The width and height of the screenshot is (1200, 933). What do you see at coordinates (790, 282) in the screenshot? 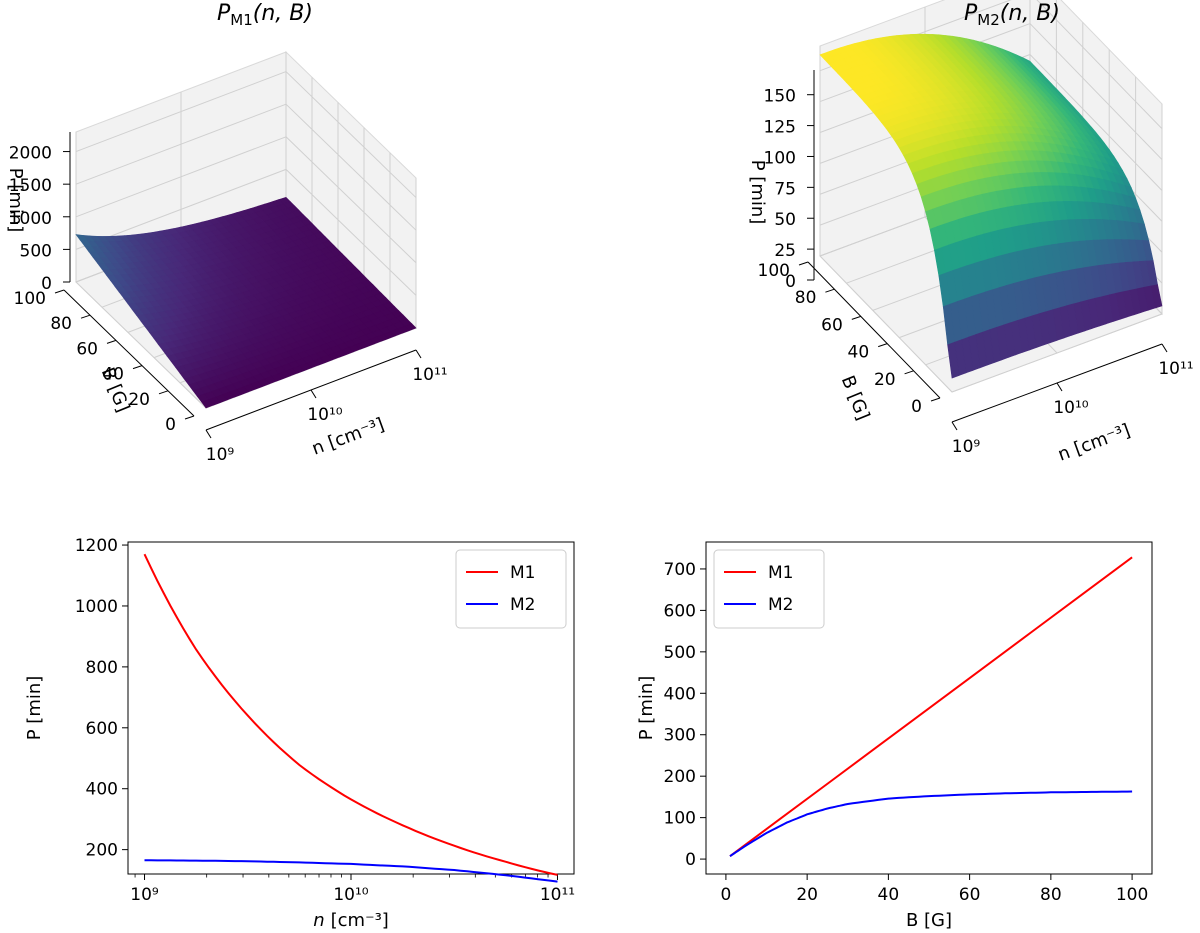
I see `p-tick-label: 0` at bounding box center [790, 282].